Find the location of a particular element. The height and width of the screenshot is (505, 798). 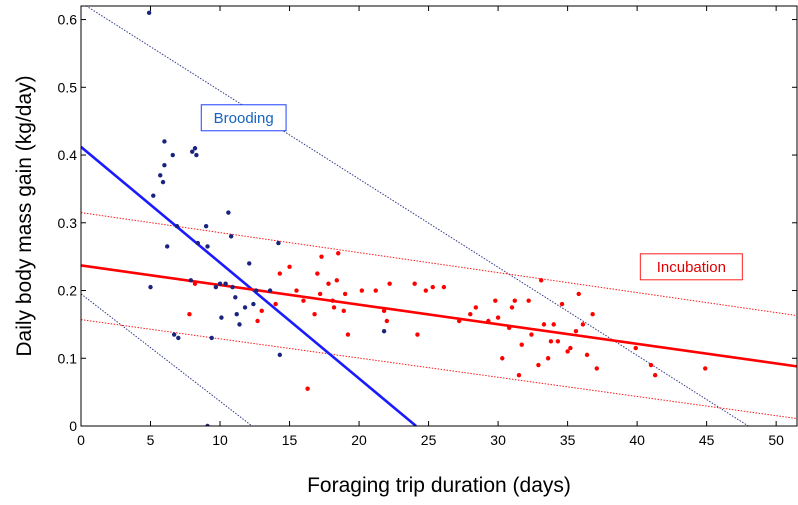

y-tick-label: 0.3 is located at coordinates (68, 223).